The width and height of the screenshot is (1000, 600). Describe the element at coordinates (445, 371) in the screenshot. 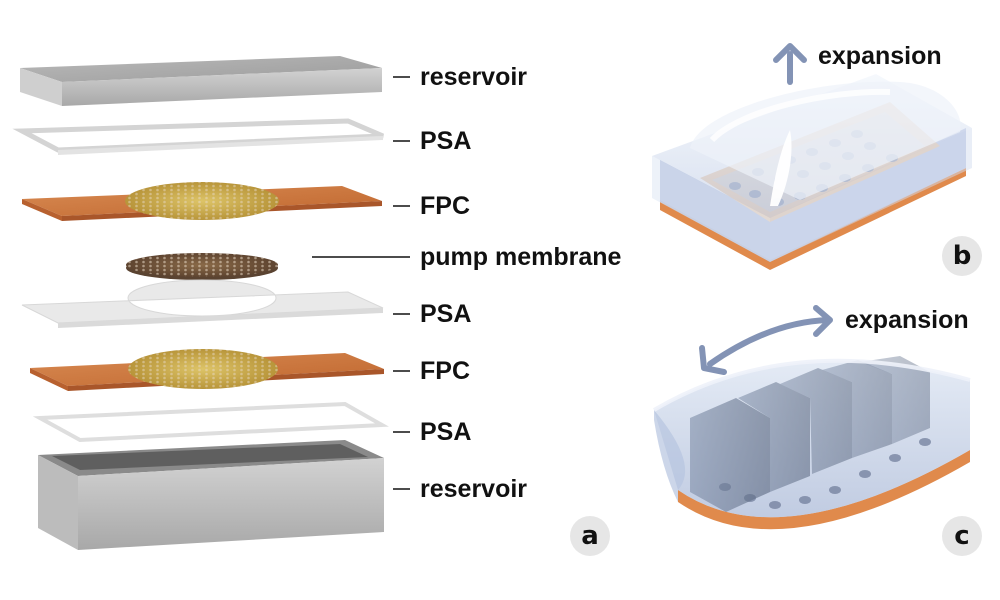

I see `label-fpc-2: FPC` at that location.